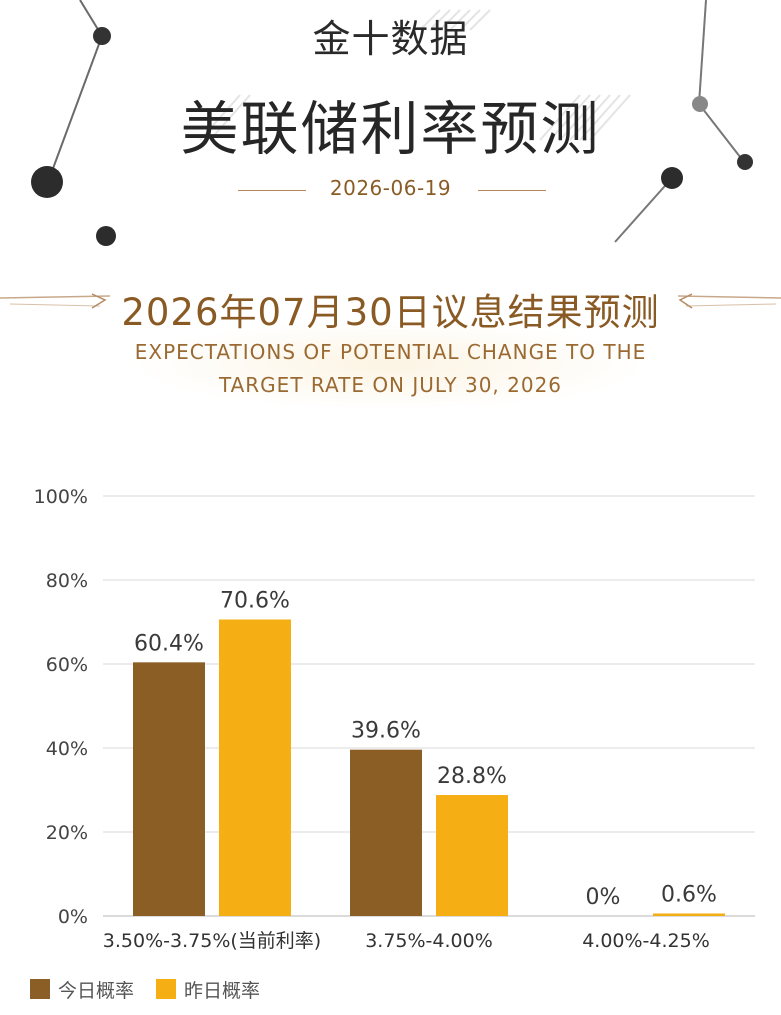 The width and height of the screenshot is (781, 1015). I want to click on y-tick-label: 40%, so click(67, 749).